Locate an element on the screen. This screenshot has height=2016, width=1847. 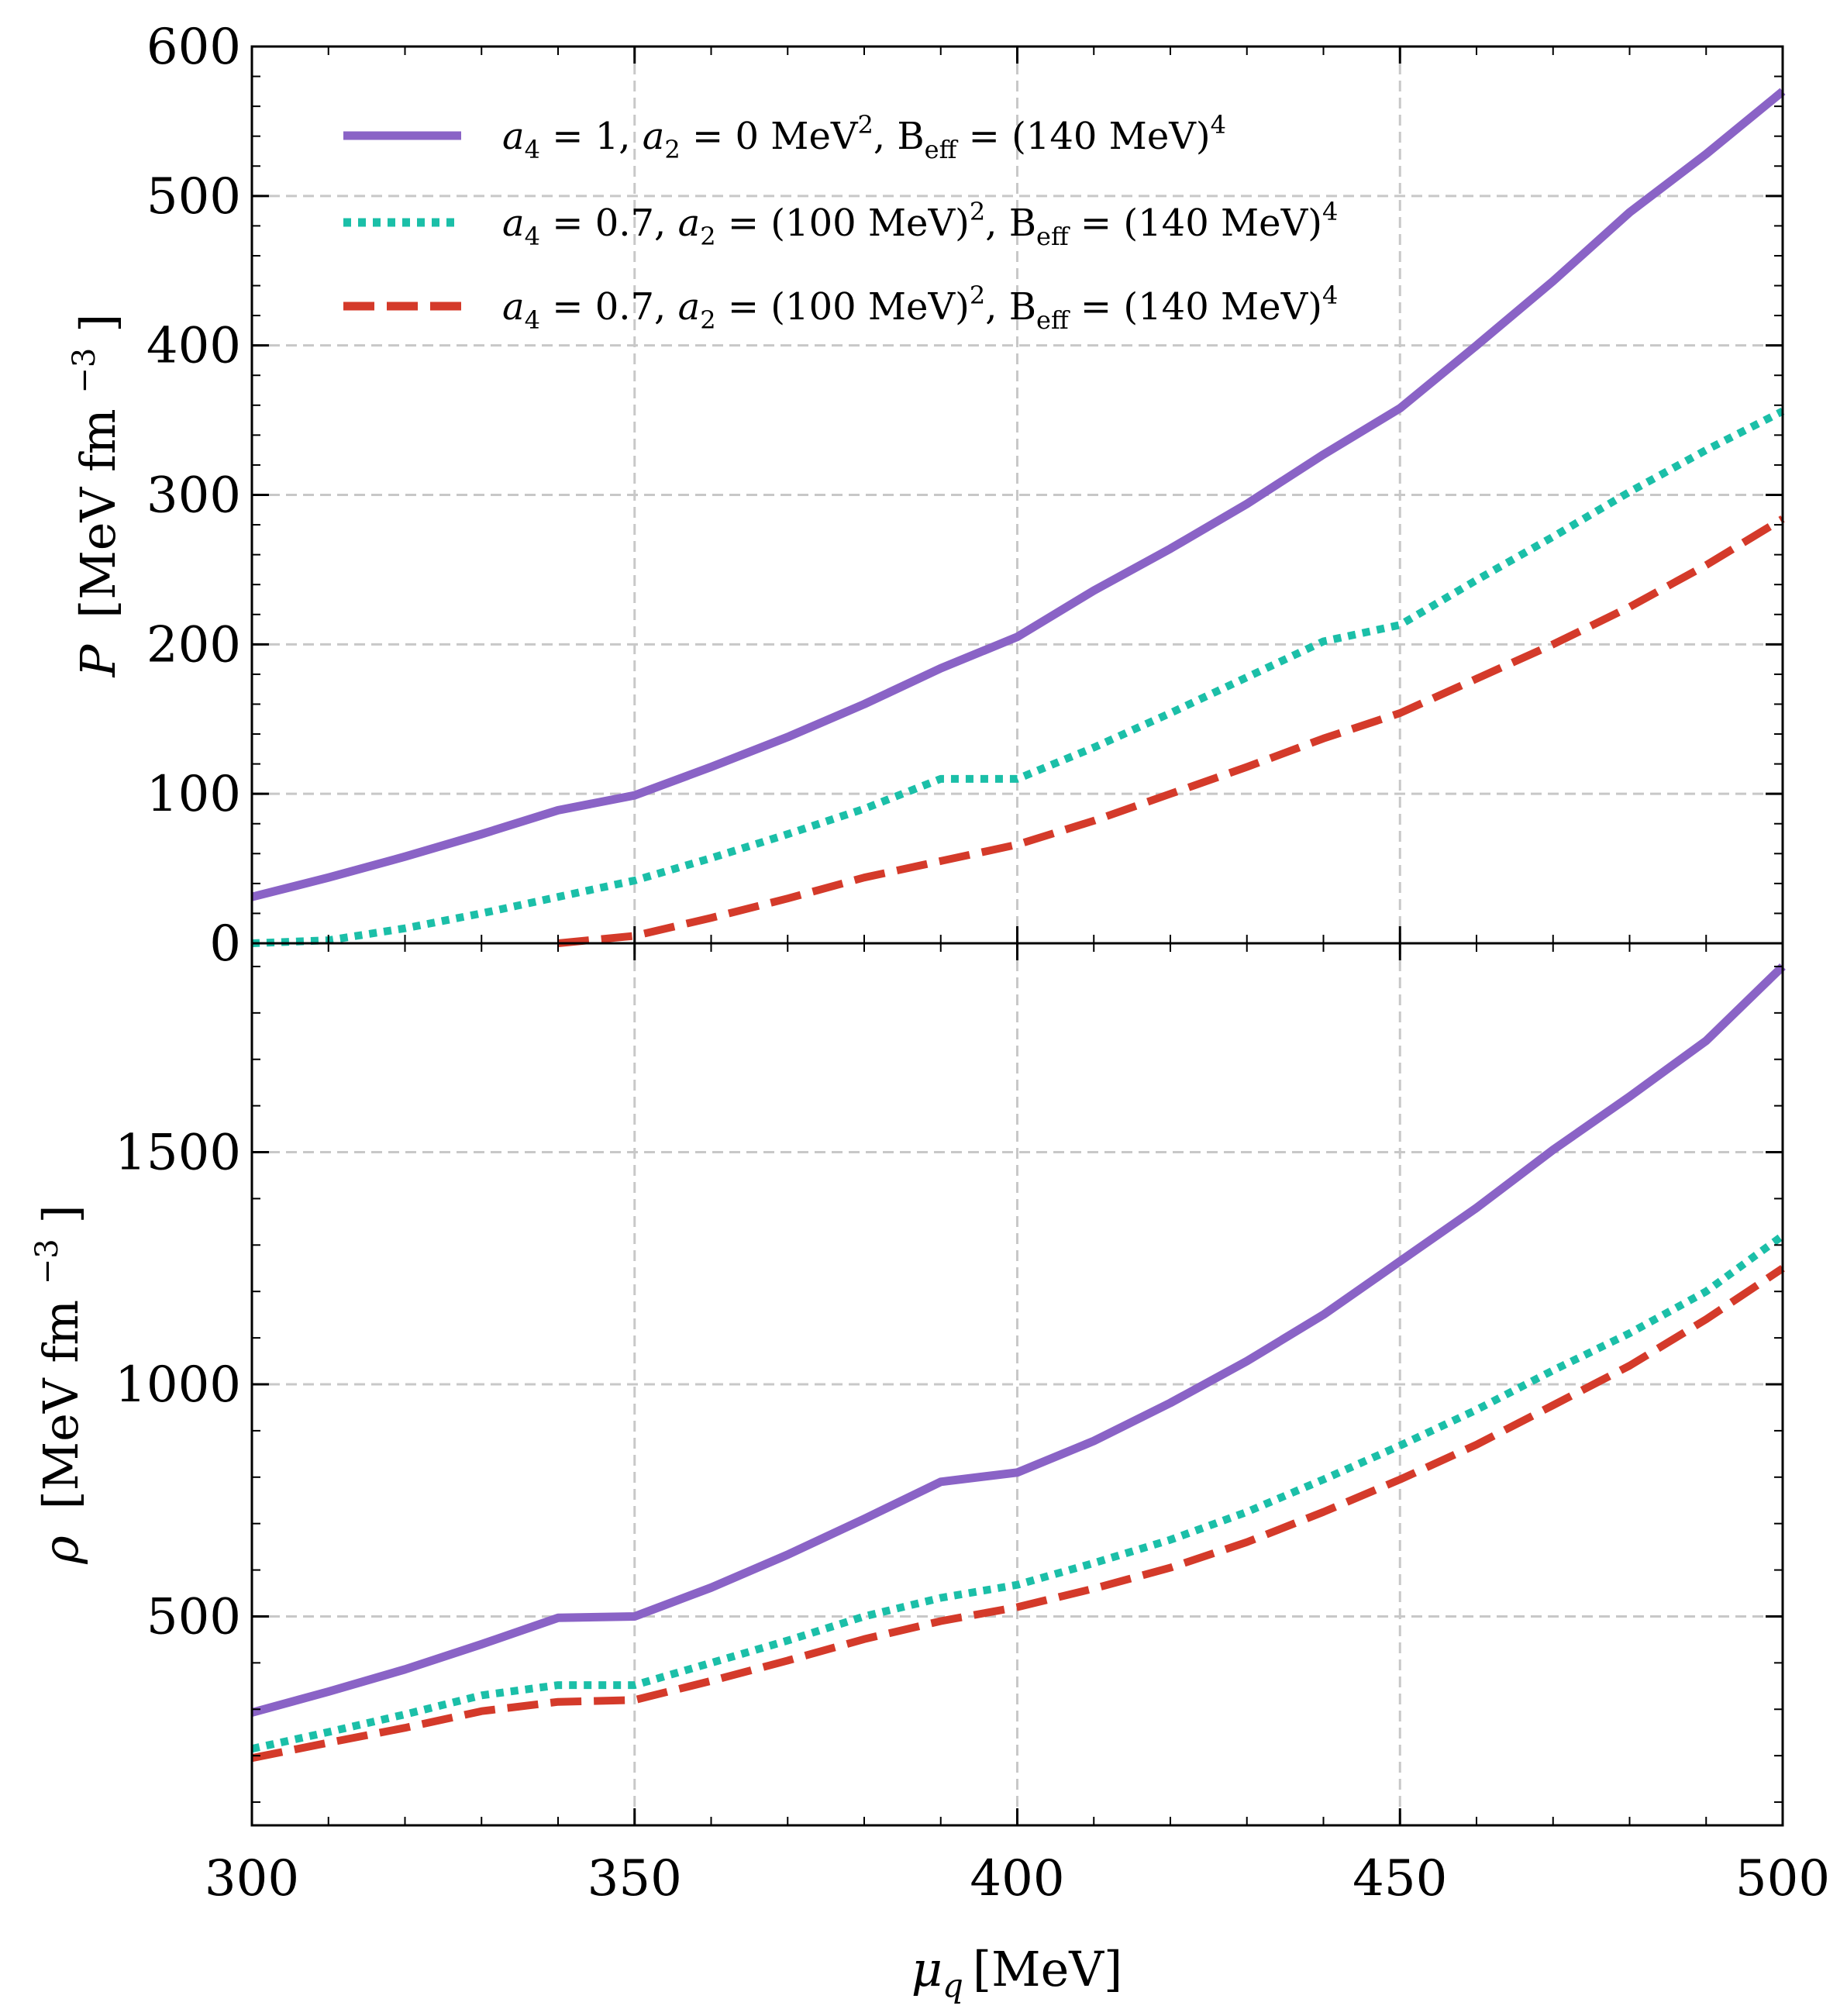
x-axis-label: μq [MeV] is located at coordinates (1017, 1972).